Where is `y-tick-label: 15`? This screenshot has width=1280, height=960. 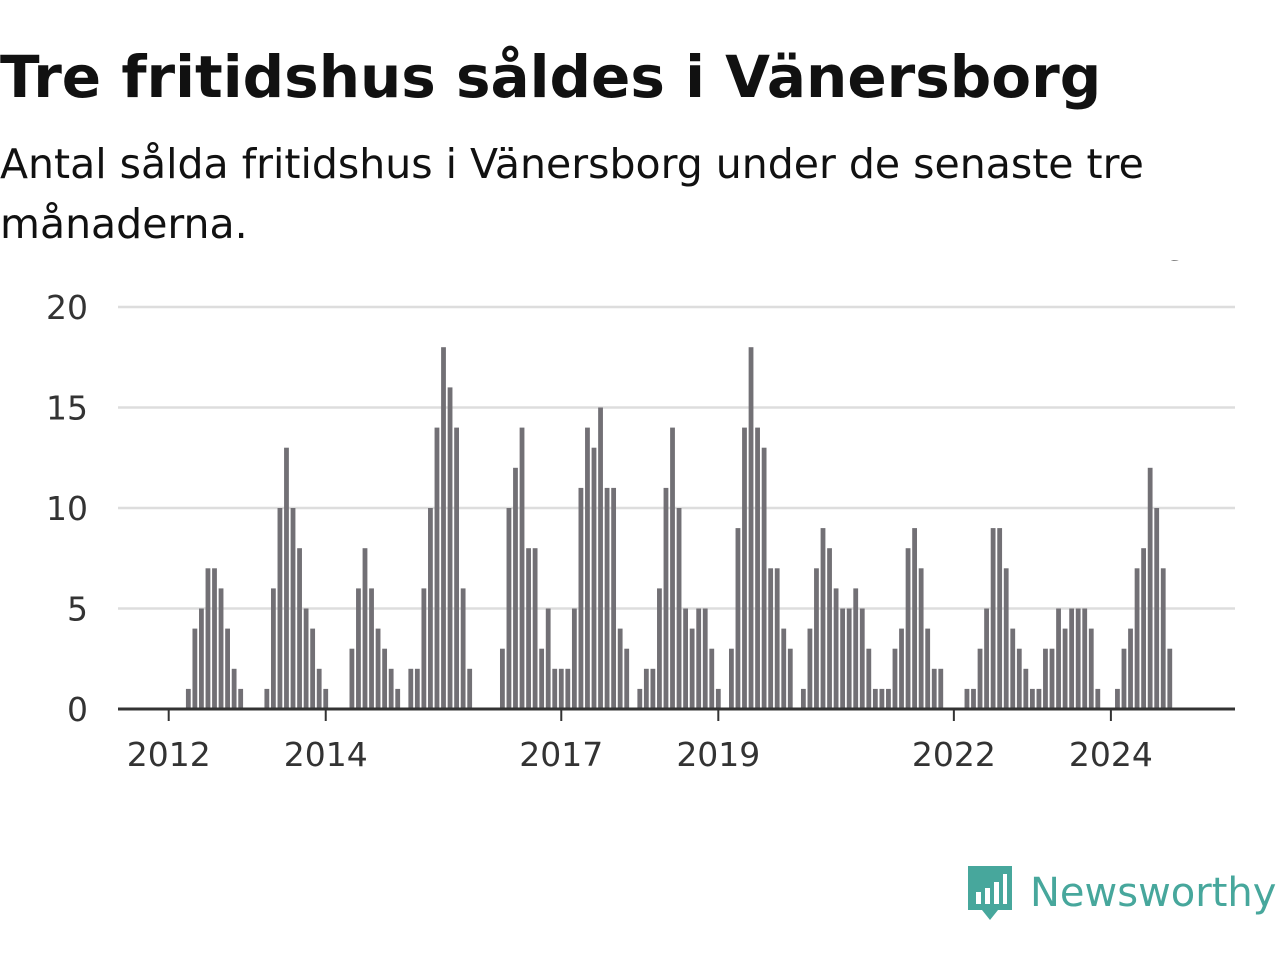 y-tick-label: 15 is located at coordinates (67, 408).